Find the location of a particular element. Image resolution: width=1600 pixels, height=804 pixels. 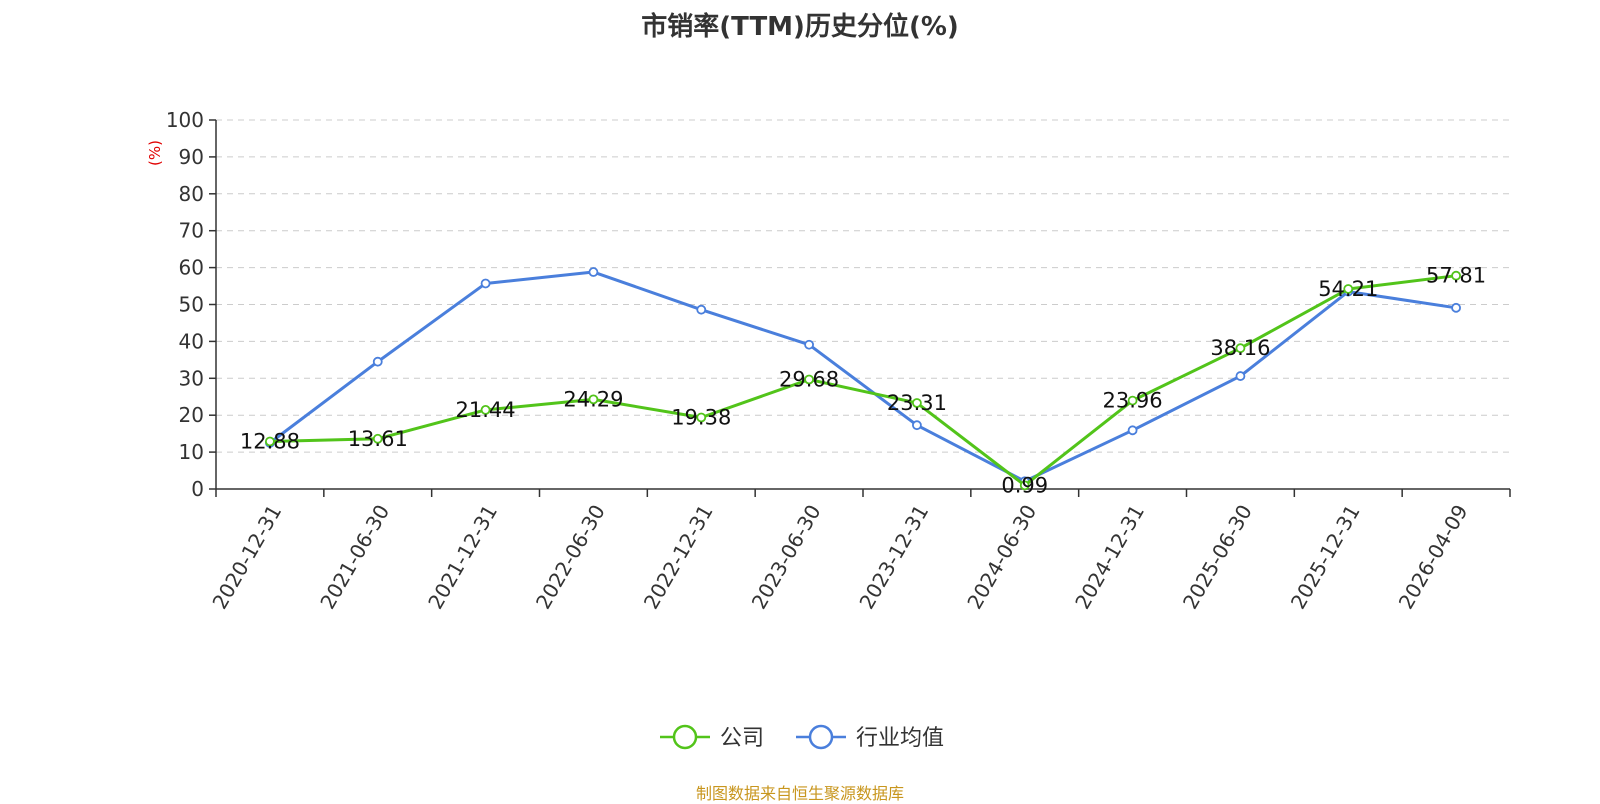

x-tick-label: 2023-06-30 is located at coordinates (786, 557).